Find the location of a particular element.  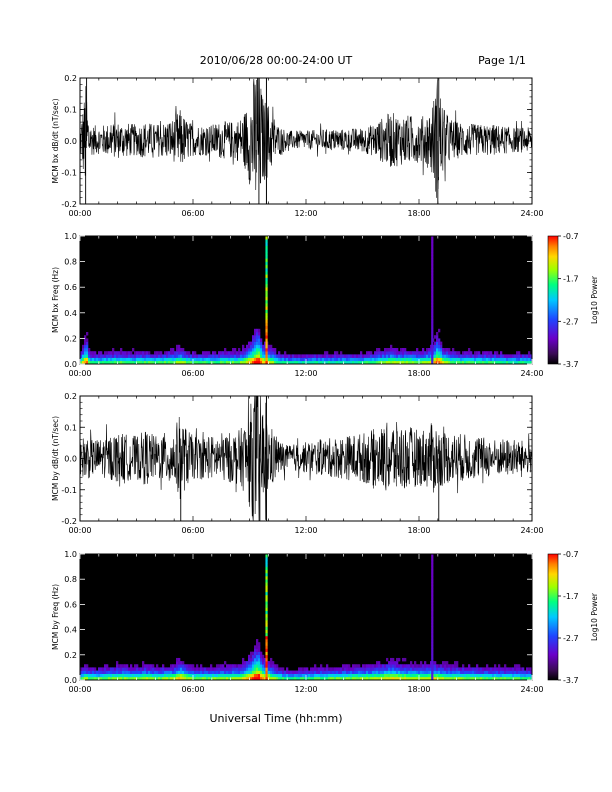

y-axis-label: MCM by dB/dt (nT/sec) is located at coordinates (55, 458).